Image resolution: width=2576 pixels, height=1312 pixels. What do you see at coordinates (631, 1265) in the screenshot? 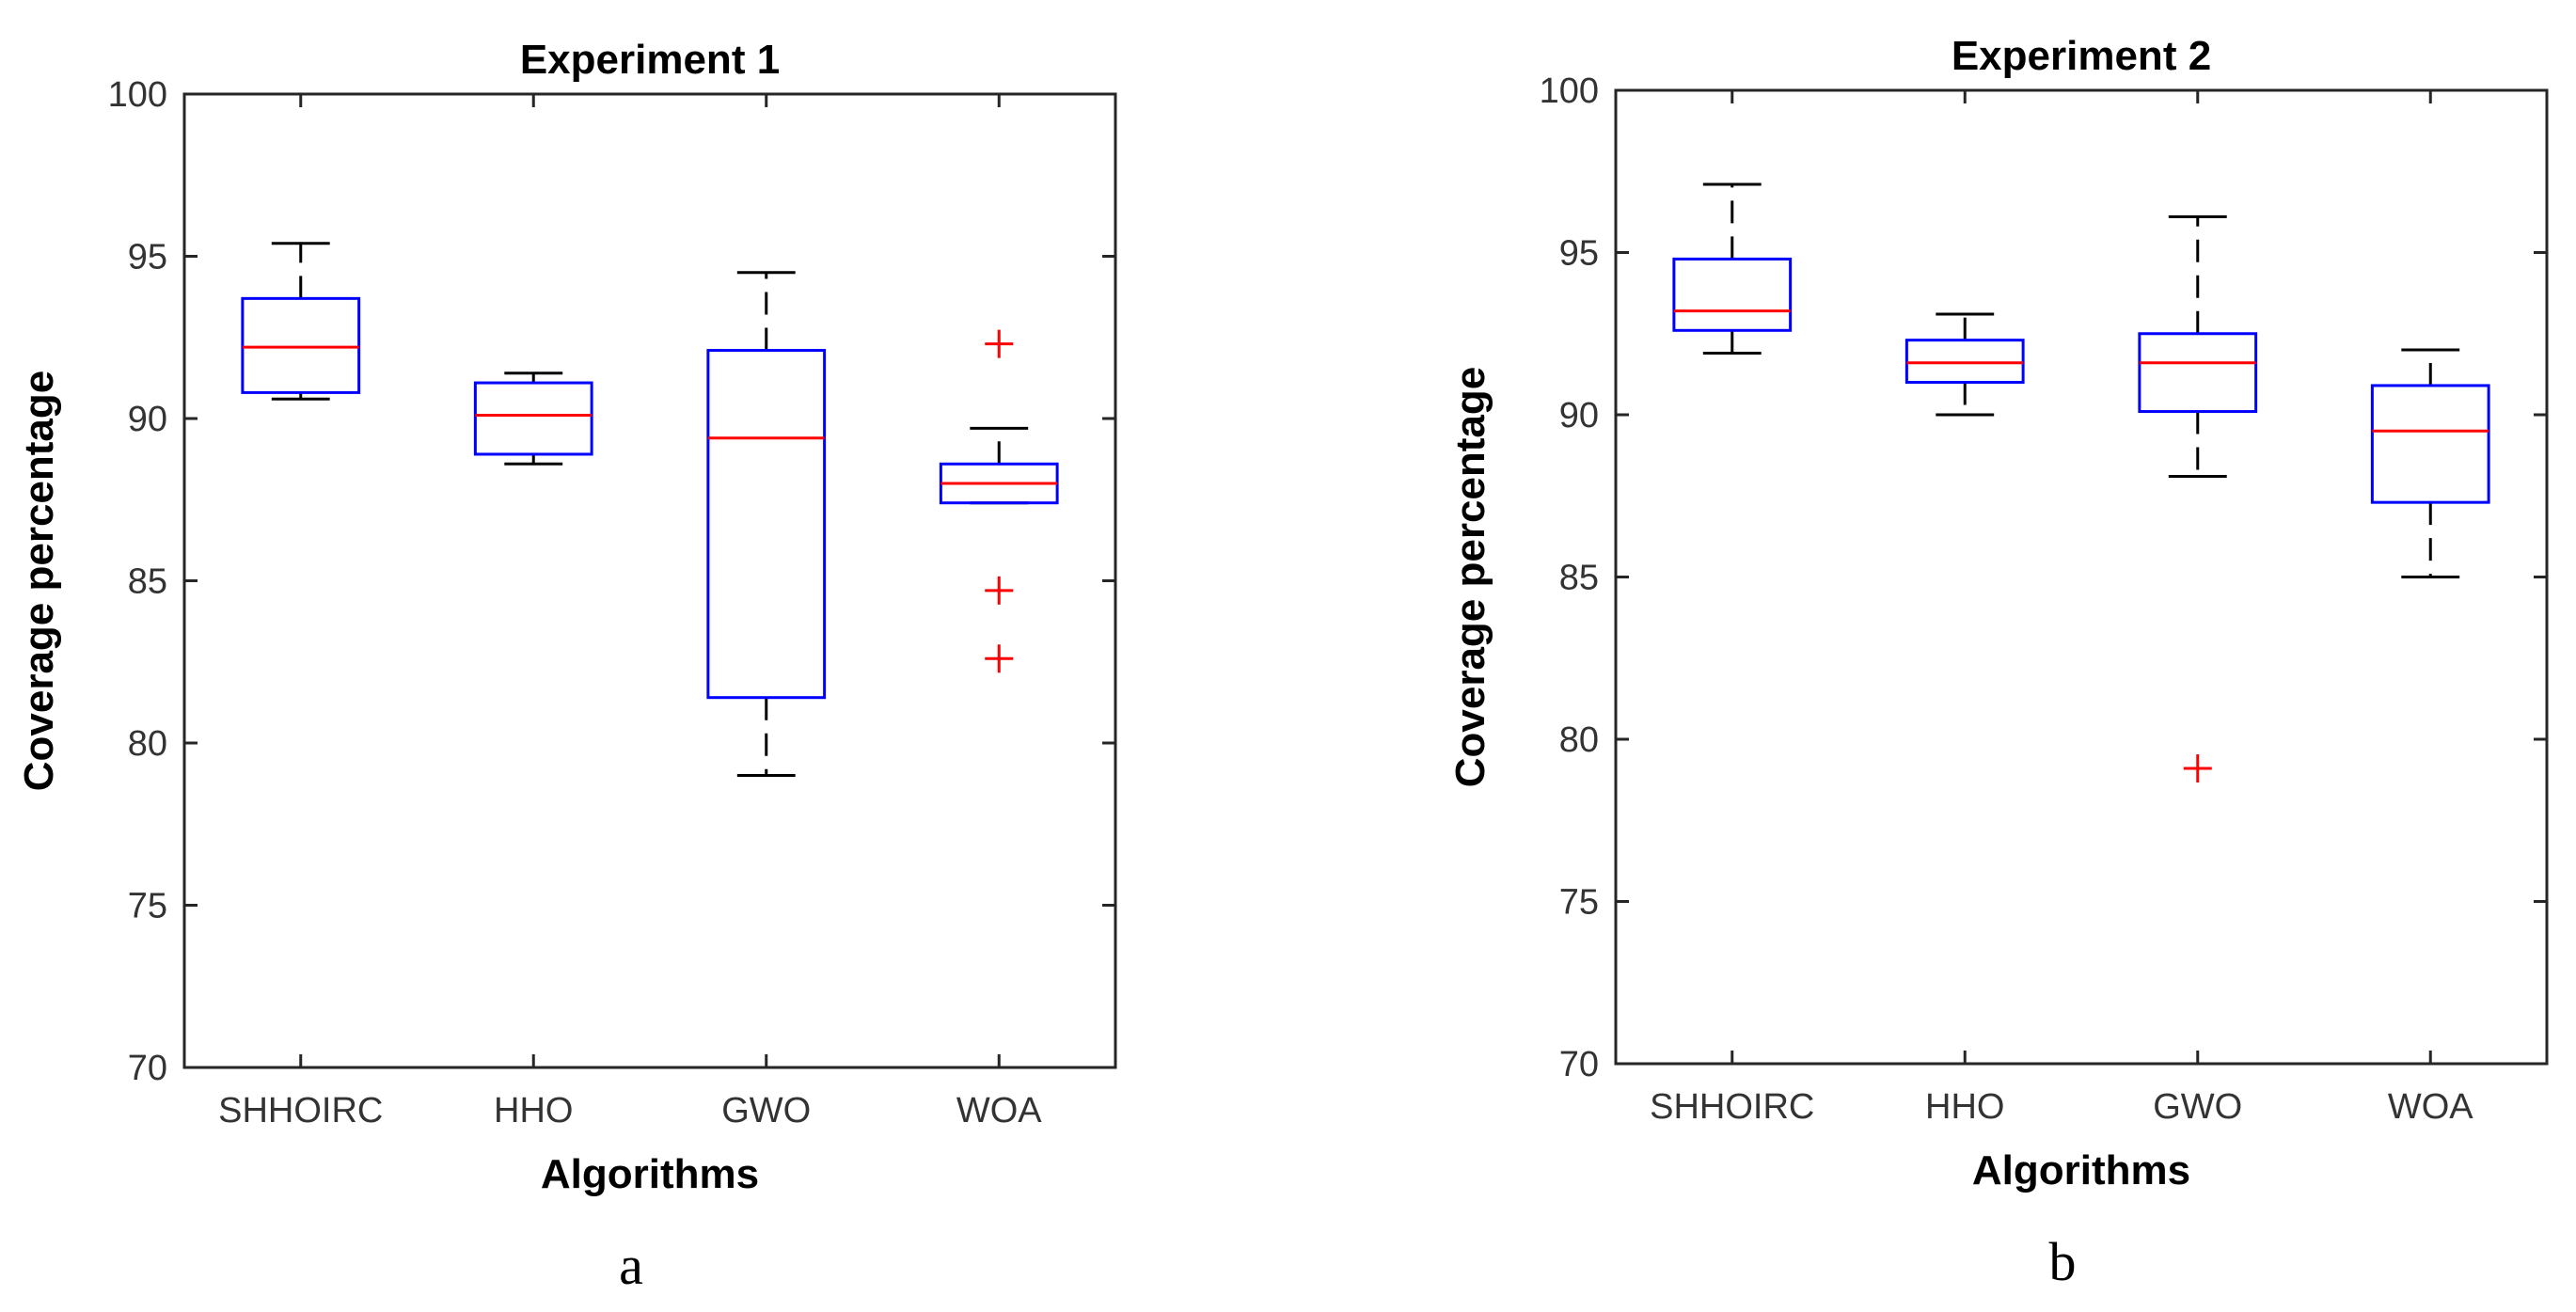
I see `panel-label: a` at bounding box center [631, 1265].